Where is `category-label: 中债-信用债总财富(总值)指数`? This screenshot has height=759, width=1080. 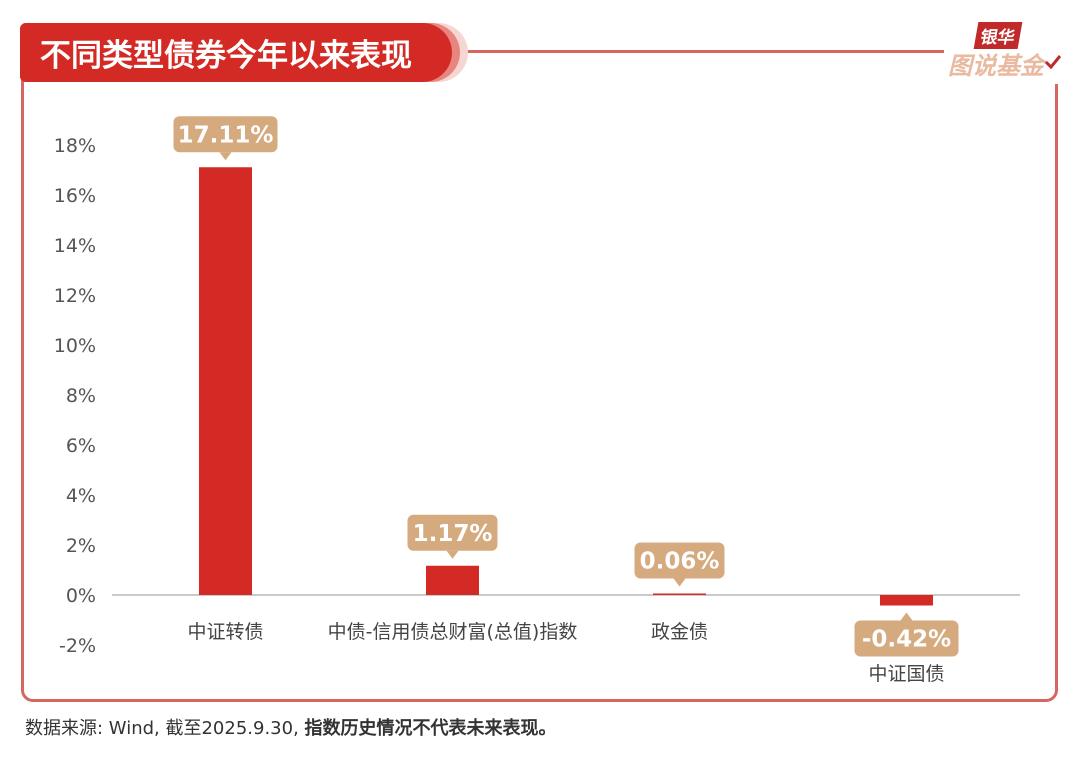 category-label: 中债-信用债总财富(总值)指数 is located at coordinates (453, 632).